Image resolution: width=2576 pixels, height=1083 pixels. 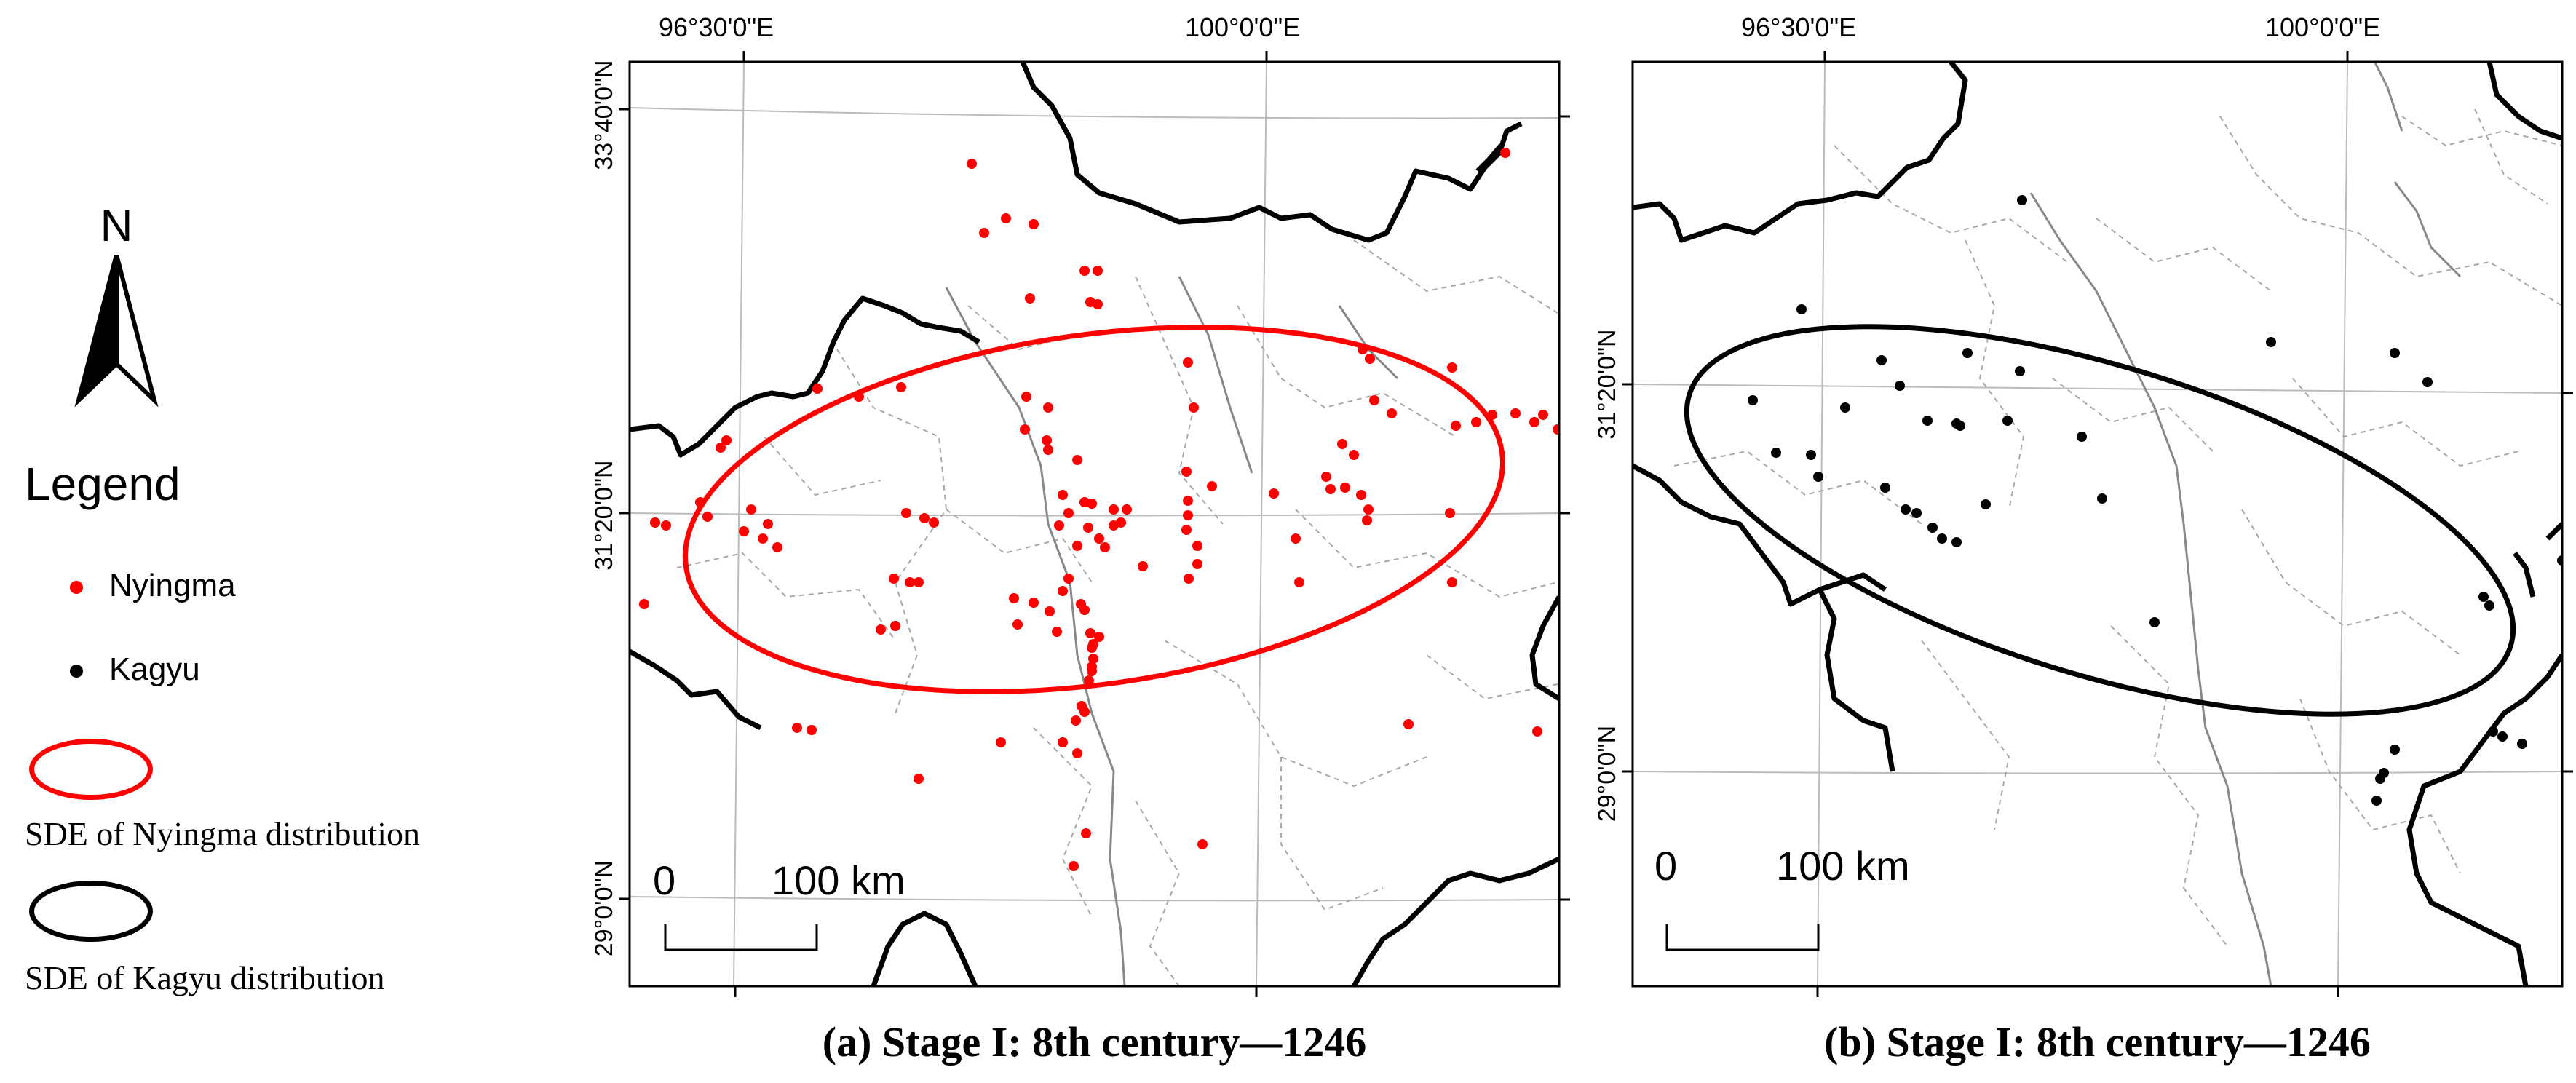 I want to click on legend-item-nyingma: Nyingma, so click(x=132, y=586).